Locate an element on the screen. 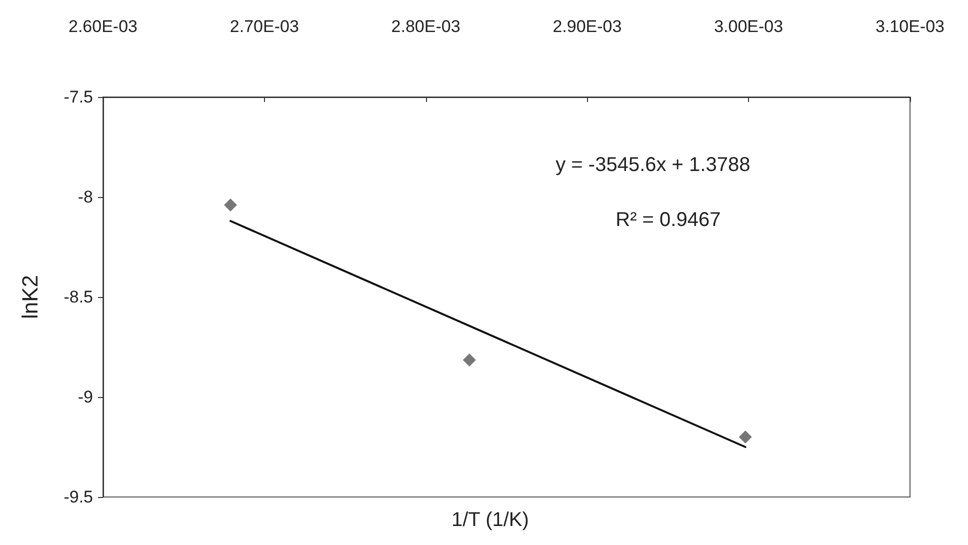 Image resolution: width=968 pixels, height=545 pixels. x-tick-label: 2.60E-03 is located at coordinates (103, 26).